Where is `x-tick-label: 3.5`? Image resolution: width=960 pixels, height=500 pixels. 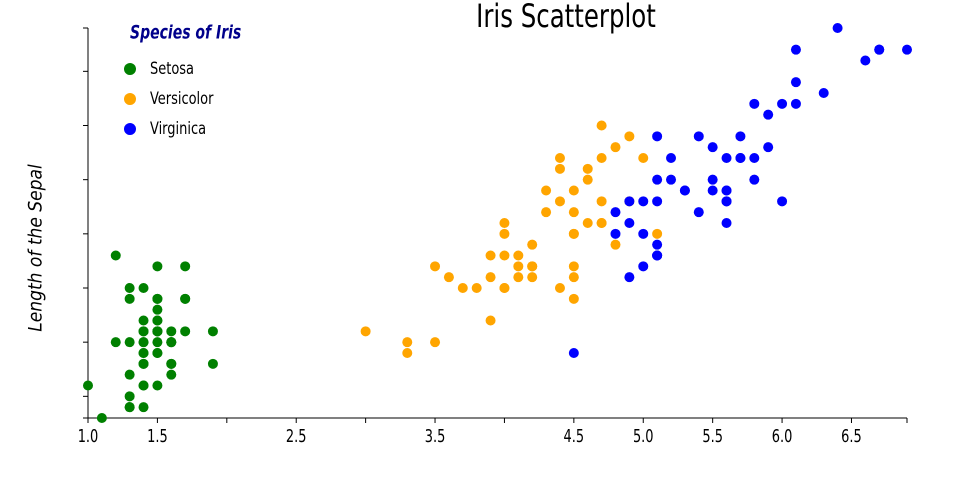
x-tick-label: 3.5 is located at coordinates (435, 435).